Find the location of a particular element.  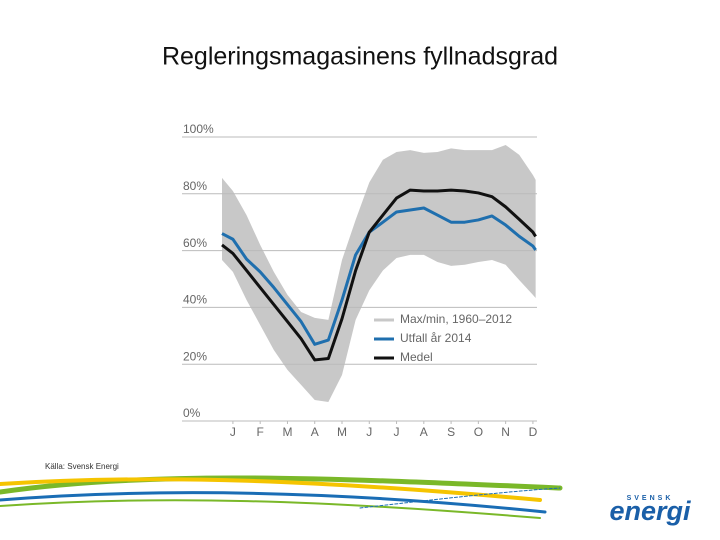

legend-label: Medel is located at coordinates (416, 357).